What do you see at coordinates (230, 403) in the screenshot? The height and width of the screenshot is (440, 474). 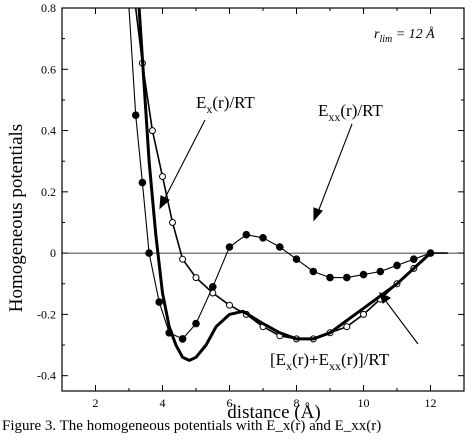 I see `x-tick-label: 6` at bounding box center [230, 403].